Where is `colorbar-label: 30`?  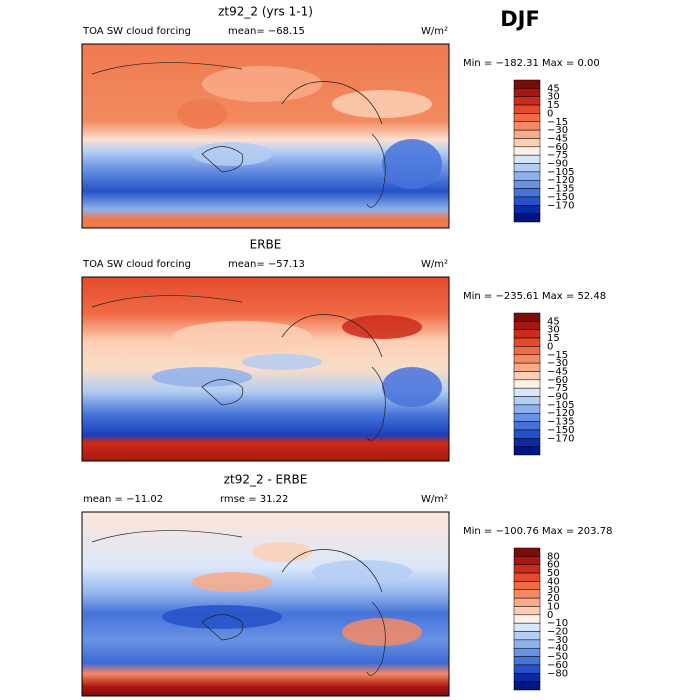 colorbar-label: 30 is located at coordinates (553, 330).